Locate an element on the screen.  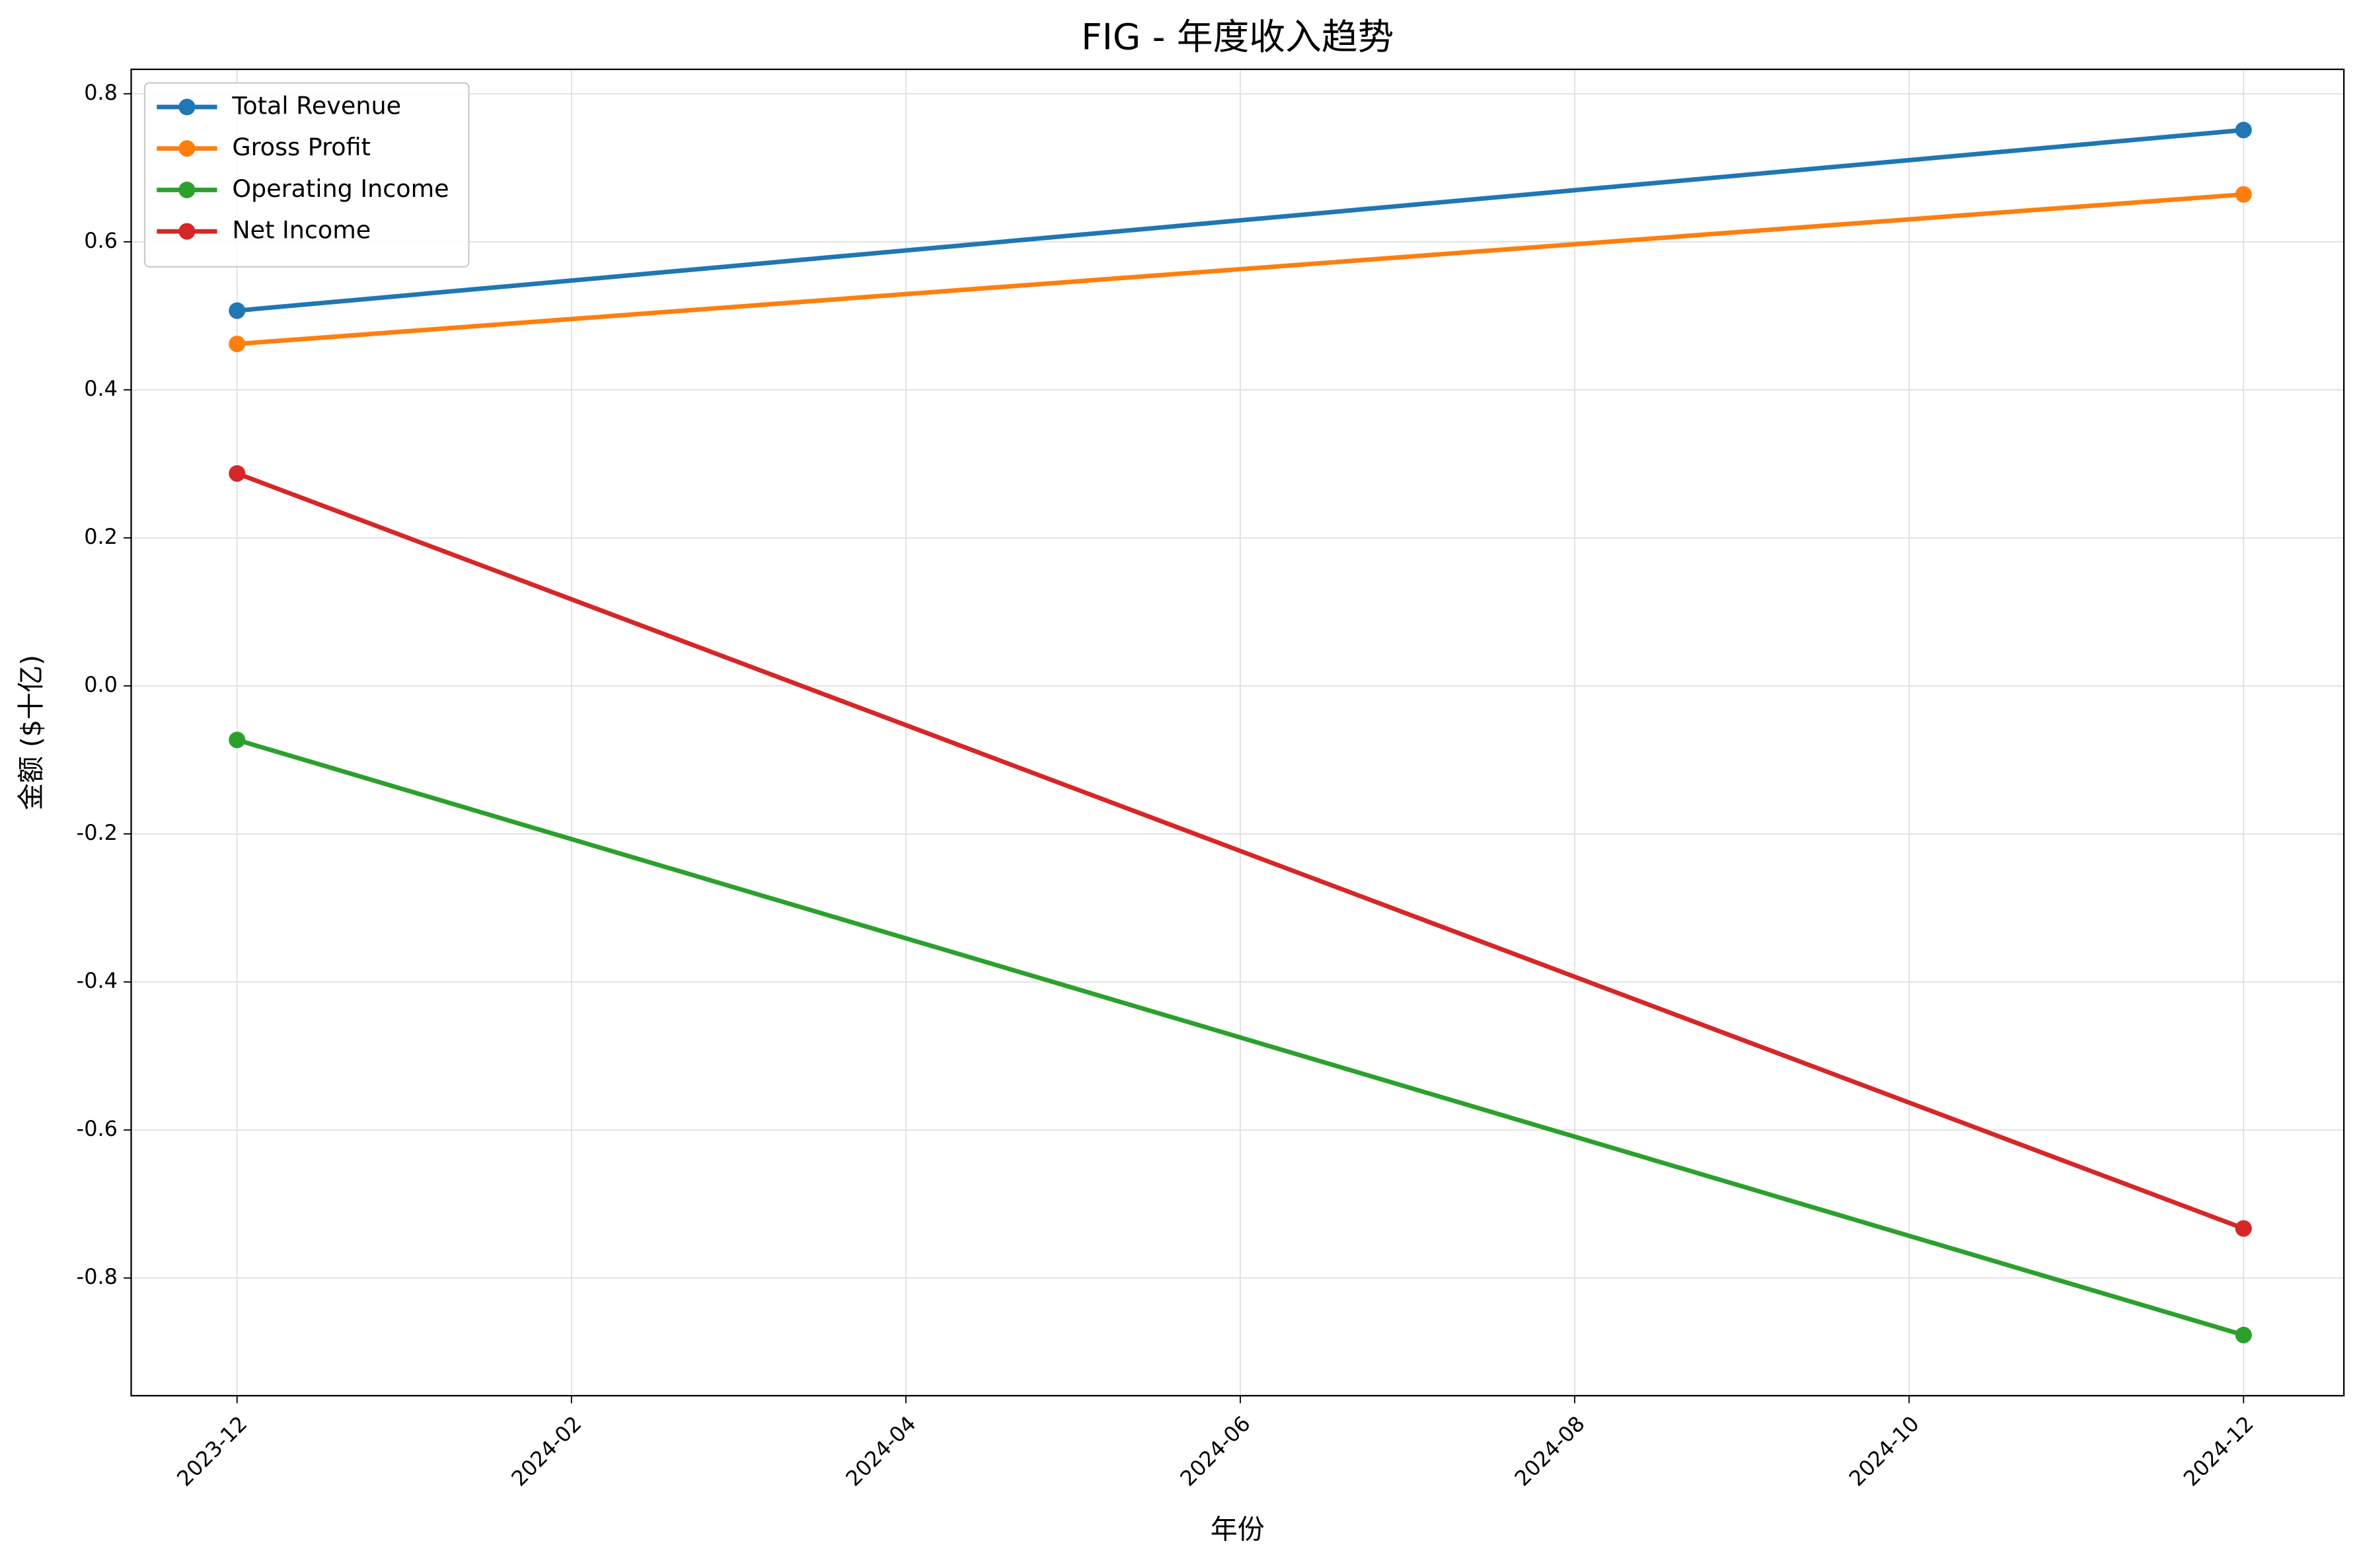
y-tick-label: 0.0 is located at coordinates (101, 684).